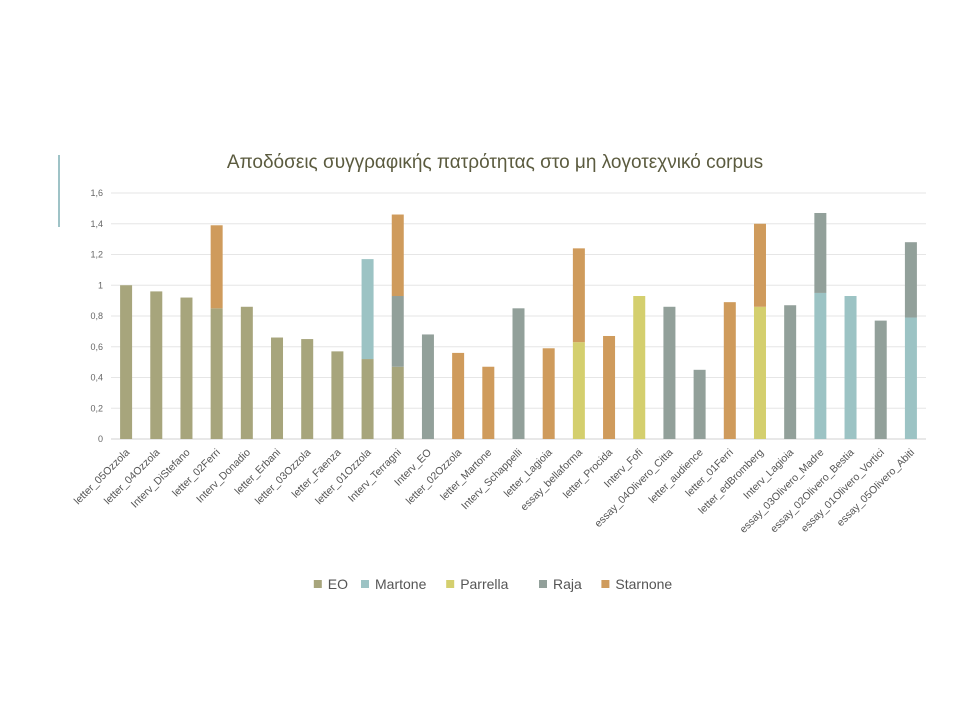  I want to click on legend-swatch-raja, so click(543, 584).